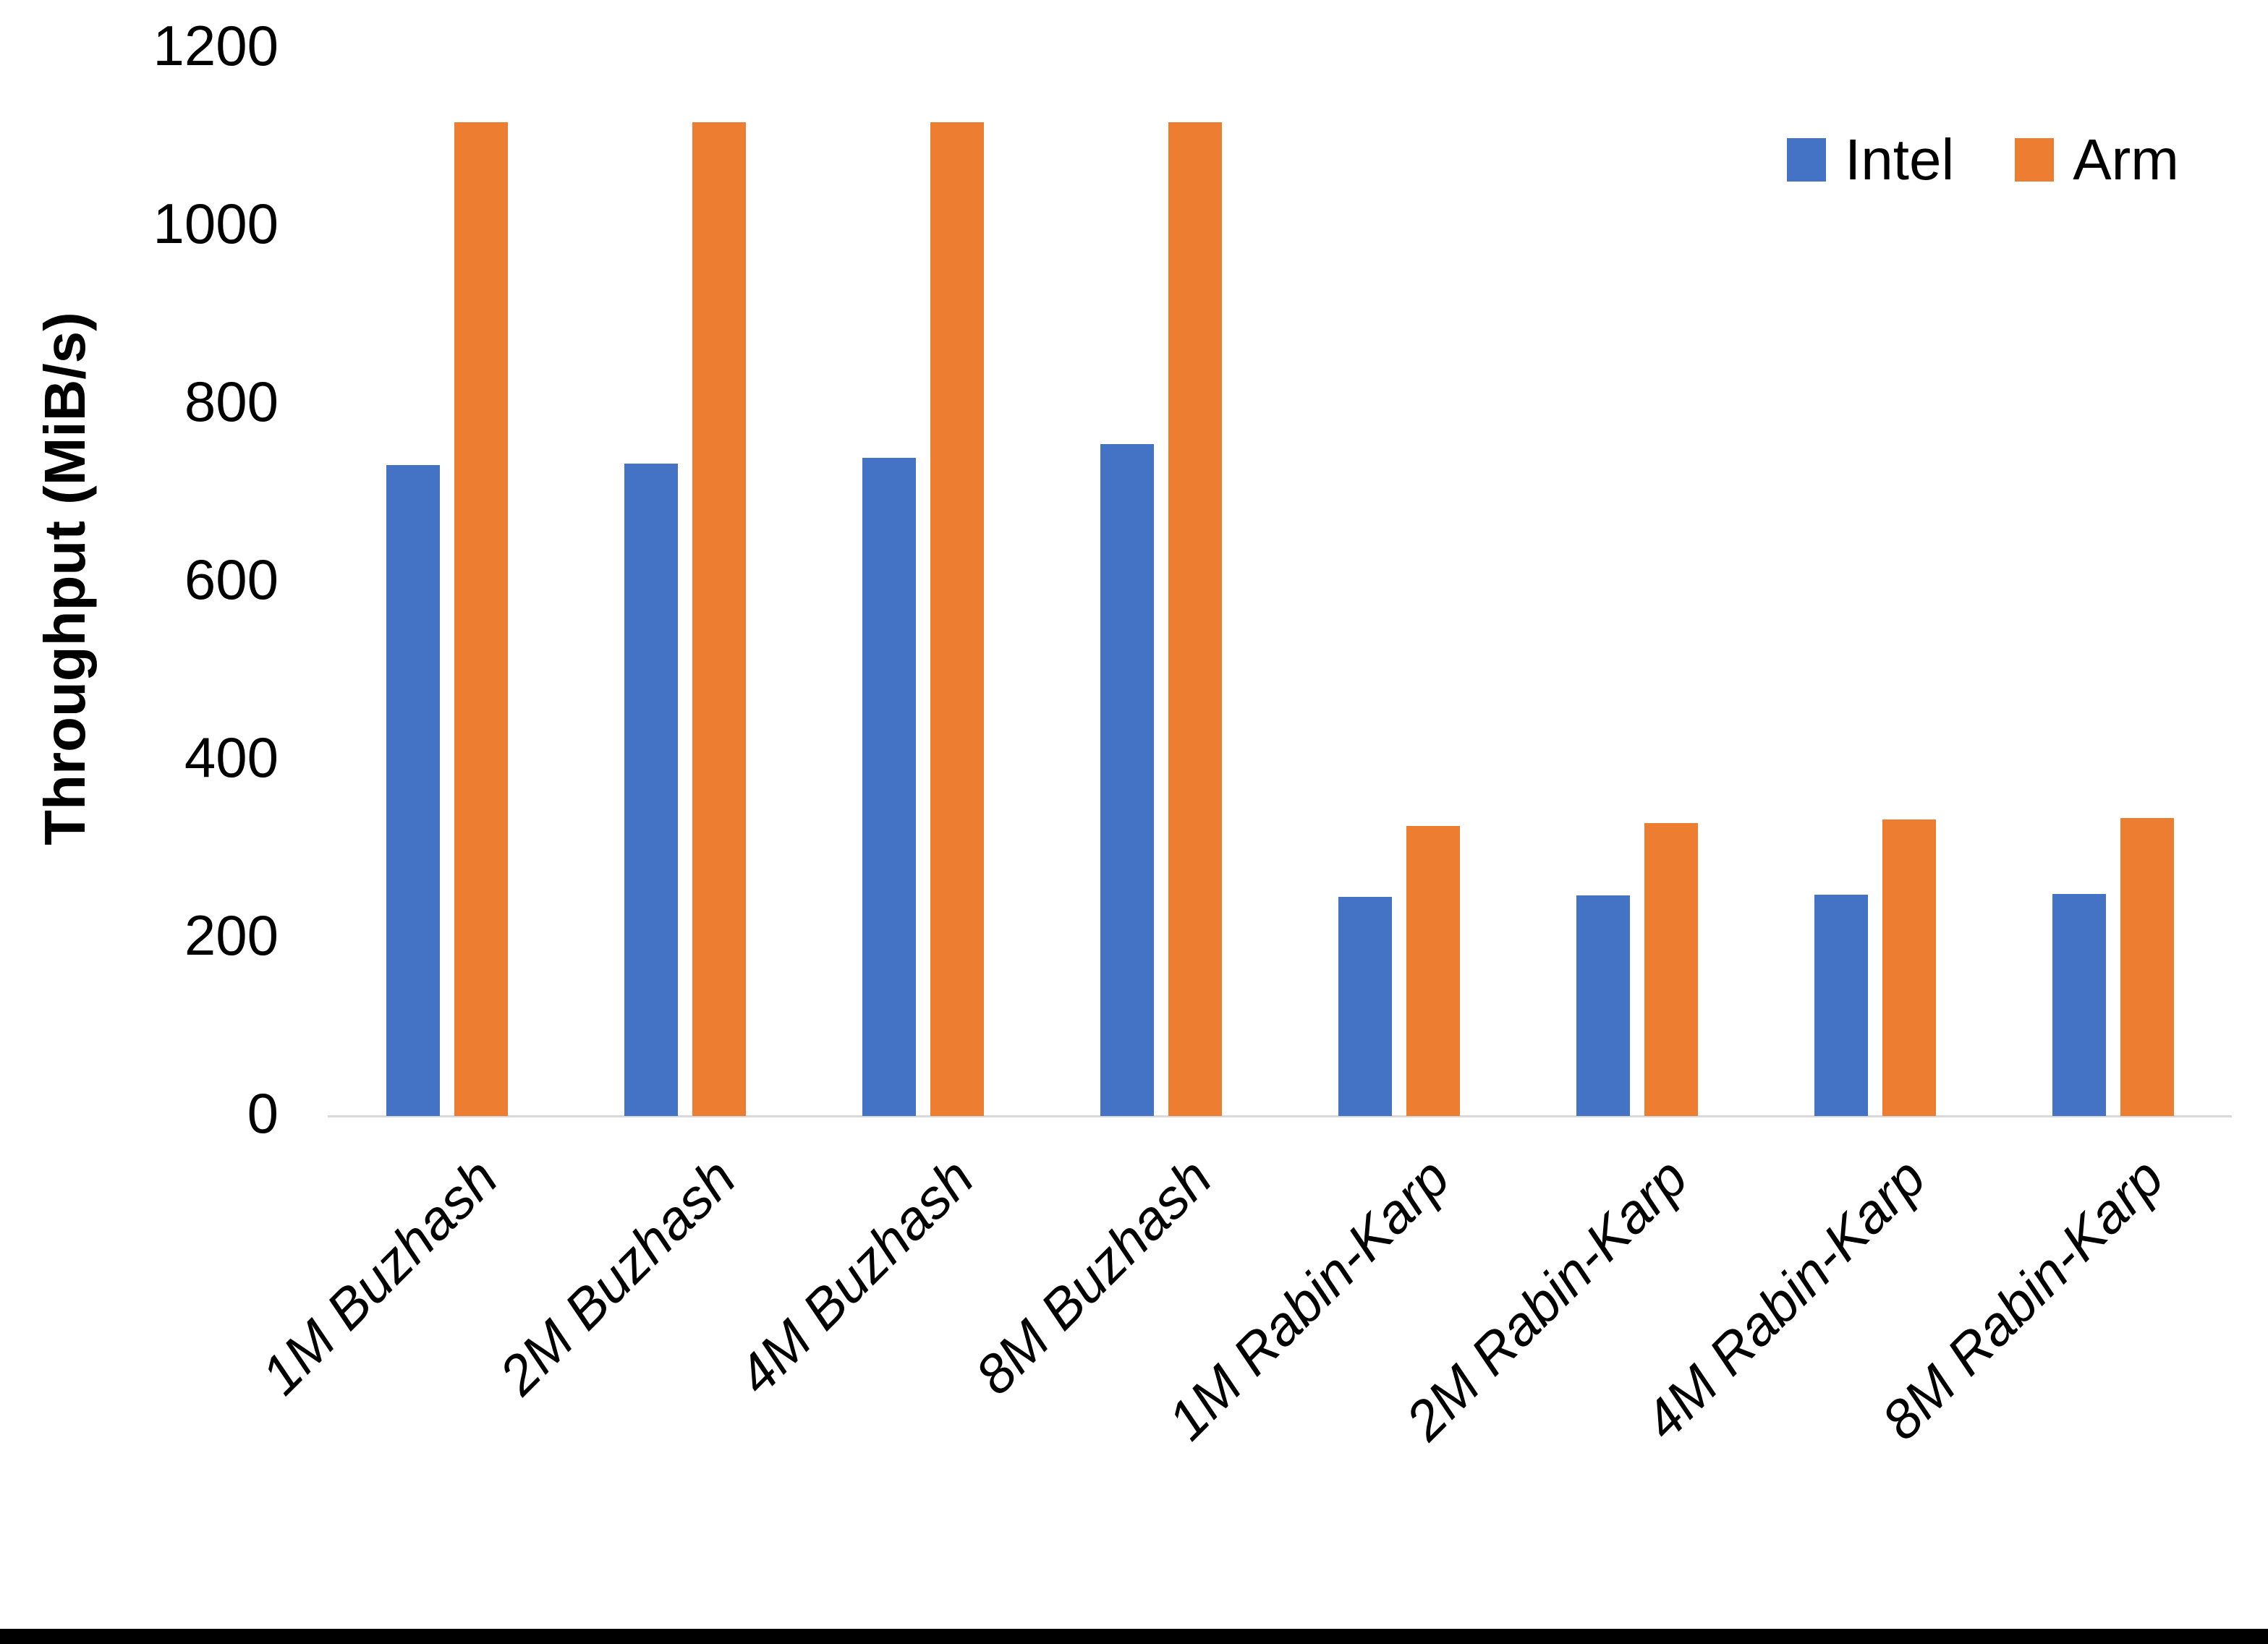 Image resolution: width=2268 pixels, height=1644 pixels. Describe the element at coordinates (1806, 160) in the screenshot. I see `intel-legend-swatch` at that location.